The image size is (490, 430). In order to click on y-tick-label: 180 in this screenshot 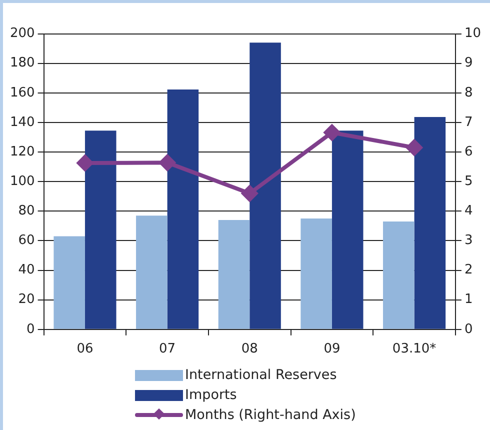, I will do `click(22, 63)`.